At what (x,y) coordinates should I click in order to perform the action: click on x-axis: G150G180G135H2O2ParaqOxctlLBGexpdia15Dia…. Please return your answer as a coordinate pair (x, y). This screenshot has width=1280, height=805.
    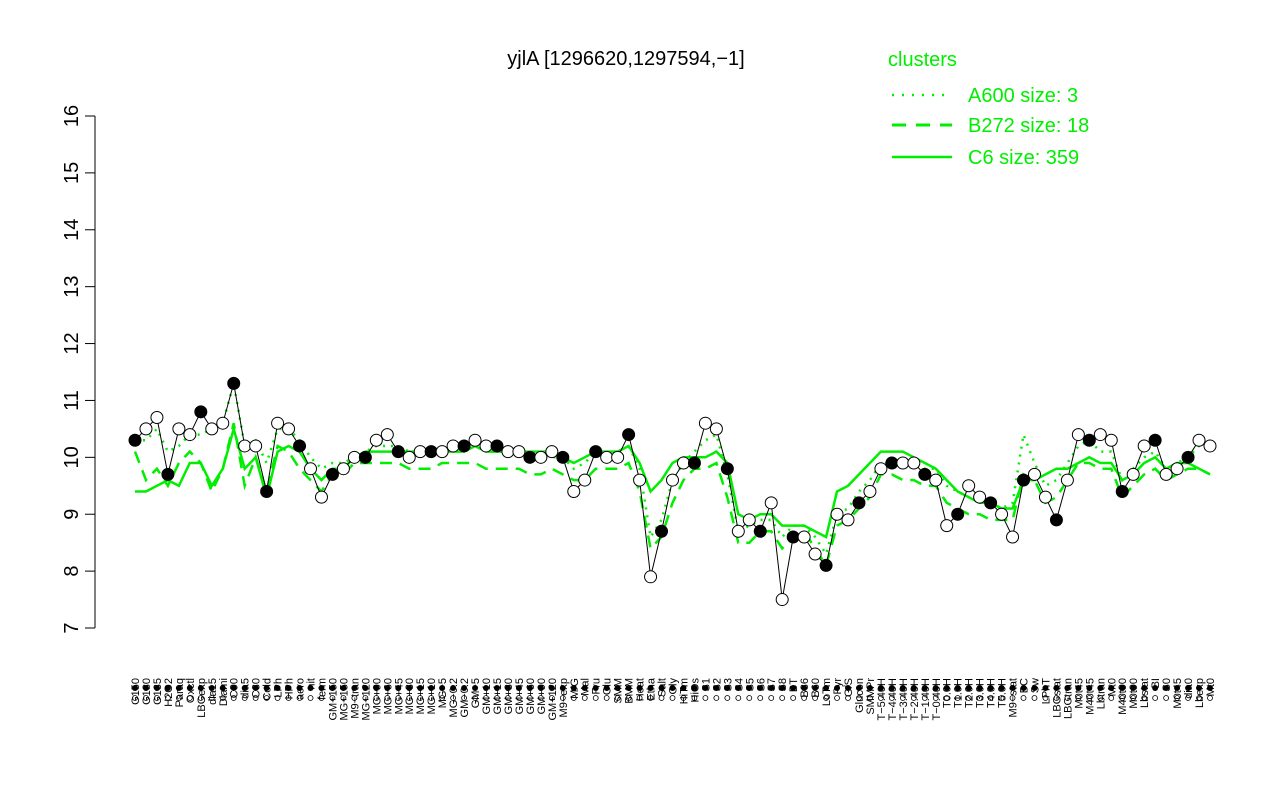
    Looking at the image, I should click on (673, 698).